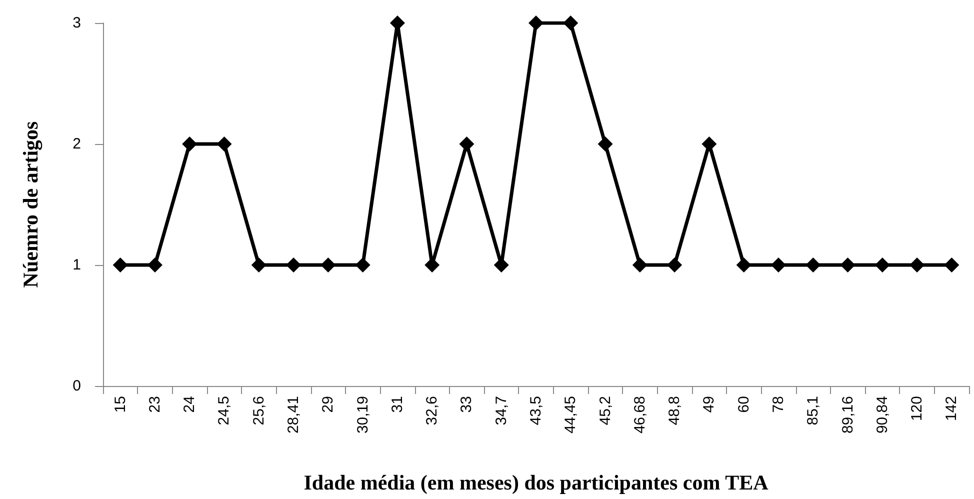 This screenshot has height=499, width=974. Describe the element at coordinates (639, 415) in the screenshot. I see `x-tick-label: 46,68` at that location.